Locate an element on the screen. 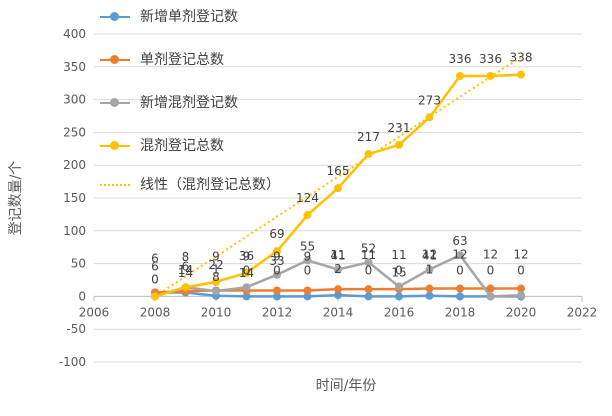 This screenshot has width=612, height=416. legend-label: 新增单剂登记数 is located at coordinates (189, 17).